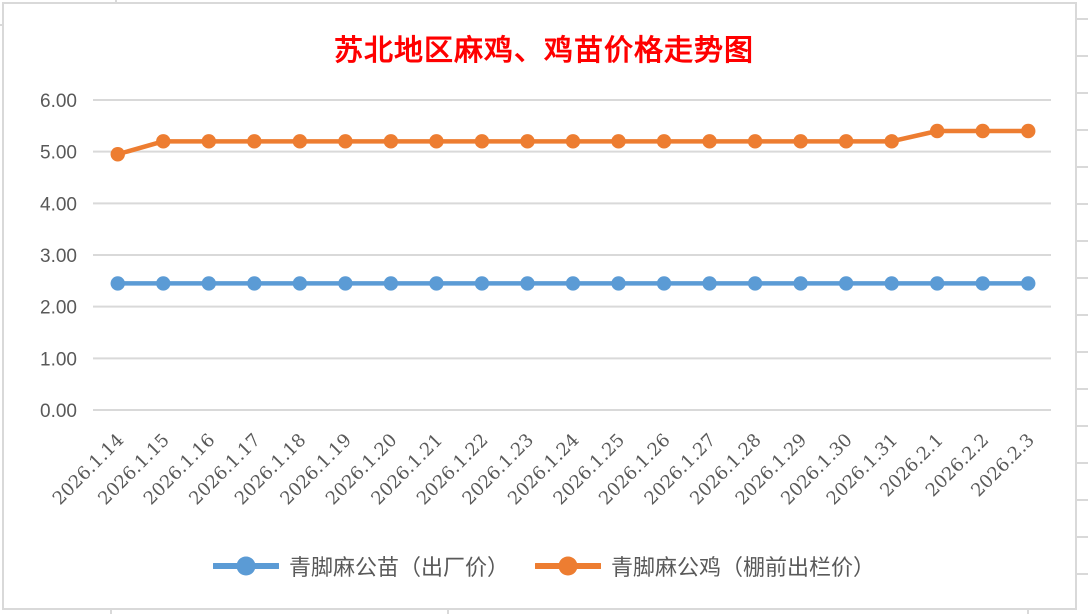  I want to click on chart-title: 苏北地区麻鸡、鸡苗价格走势图, so click(543, 50).